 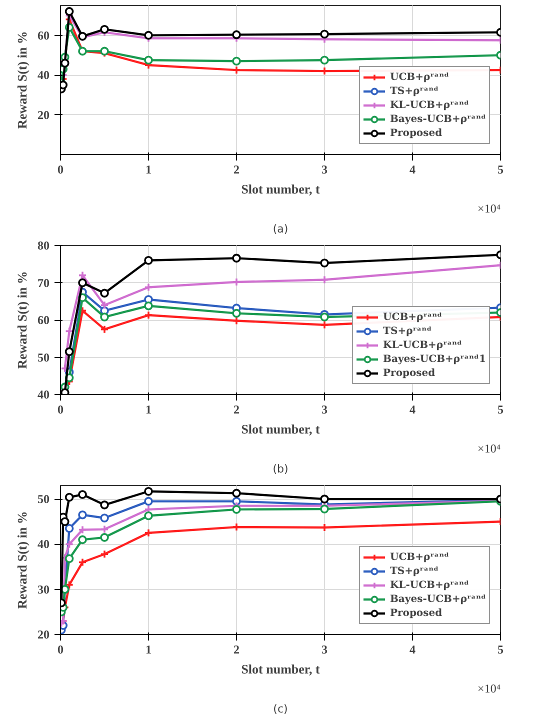 What do you see at coordinates (434, 359) in the screenshot?
I see `legend-label: Bayes-UCB+ρʳᵃⁿᵈ1` at bounding box center [434, 359].